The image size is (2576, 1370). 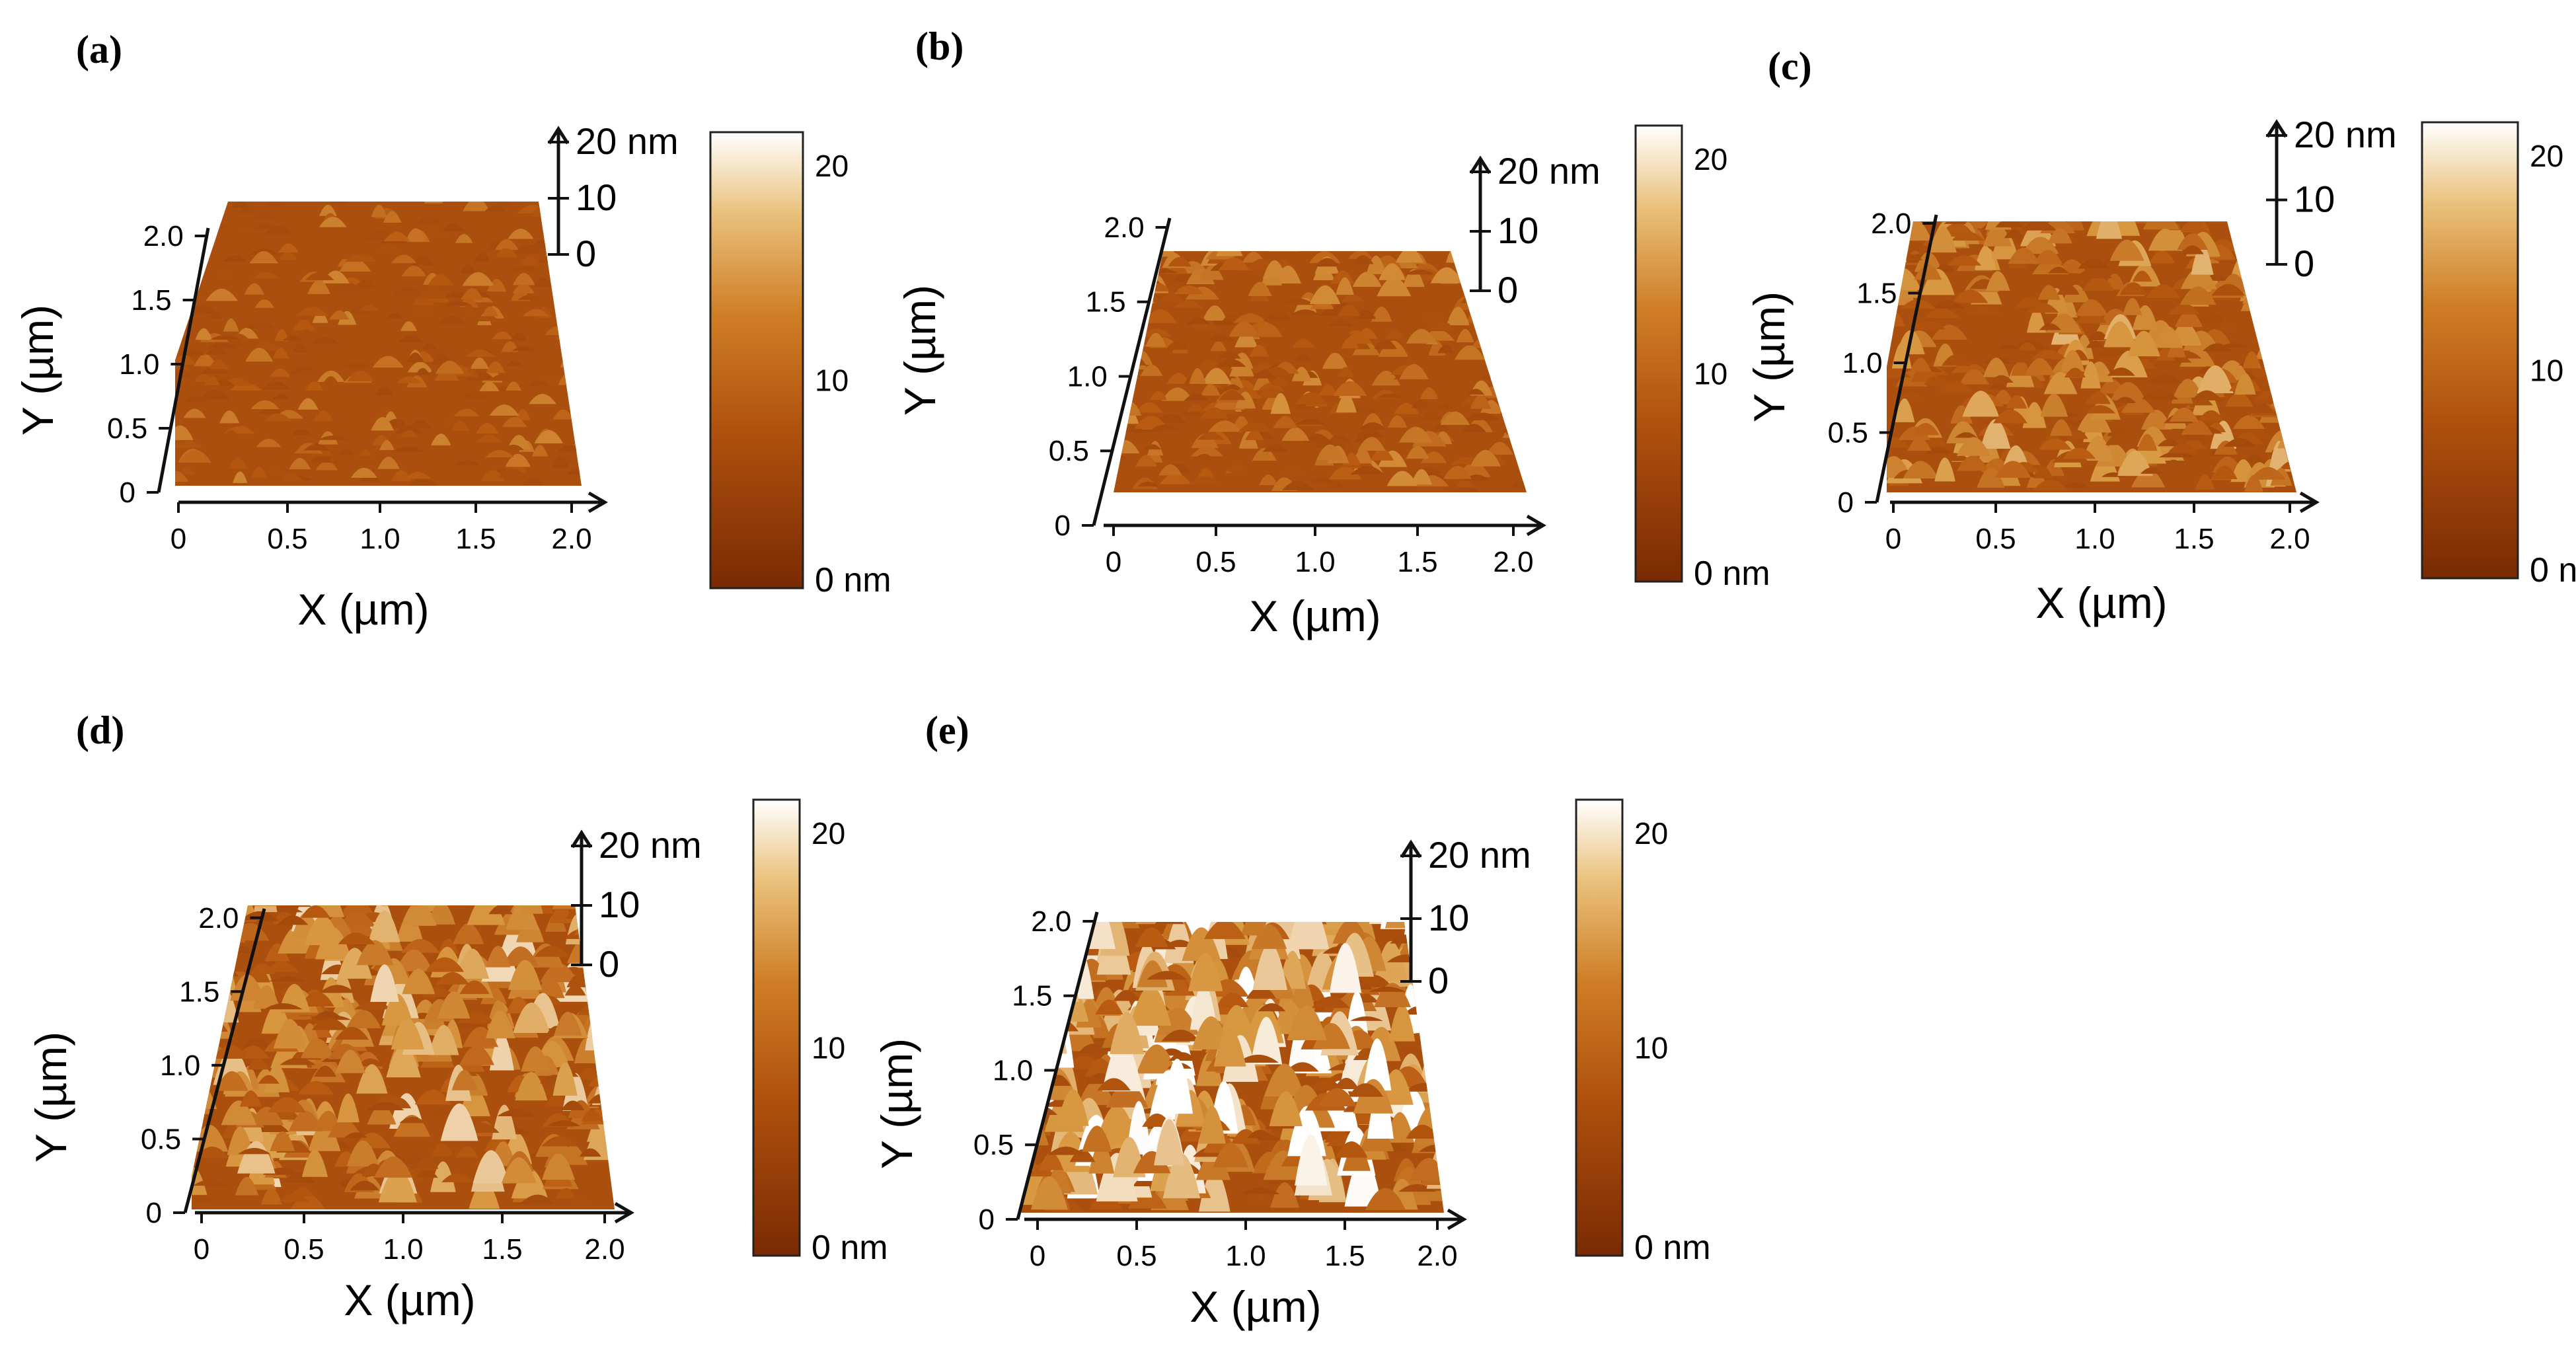 I want to click on colorbar-tick-label: 0 nm, so click(x=850, y=1248).